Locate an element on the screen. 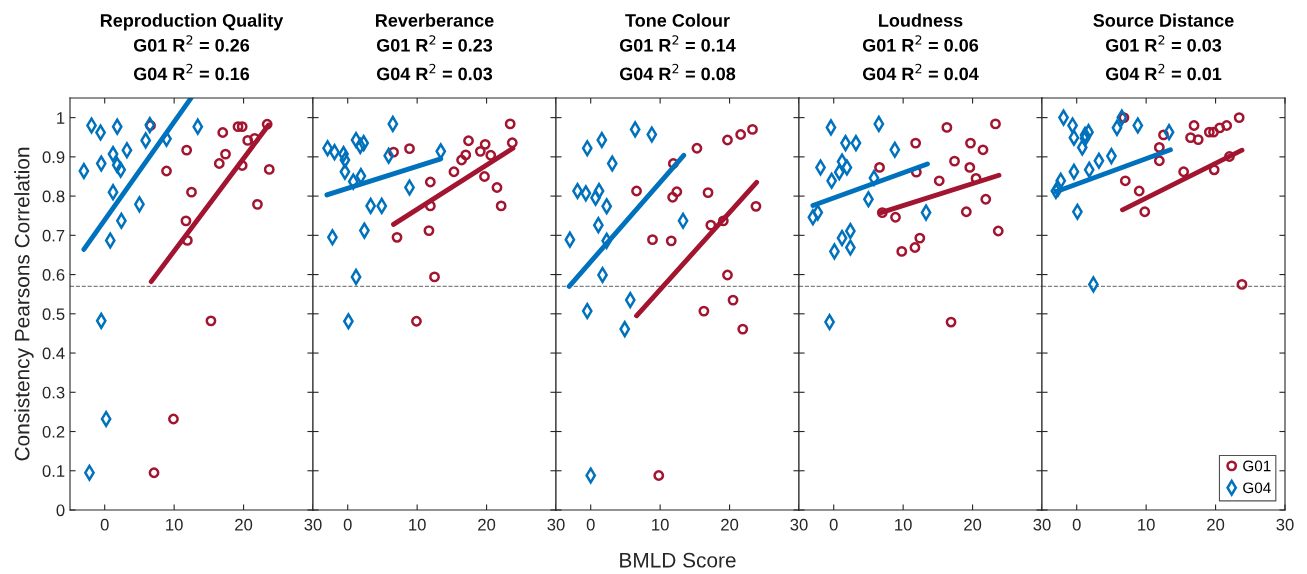 Image resolution: width=1307 pixels, height=574 pixels. y-tick-label: 0.8 is located at coordinates (53, 196).